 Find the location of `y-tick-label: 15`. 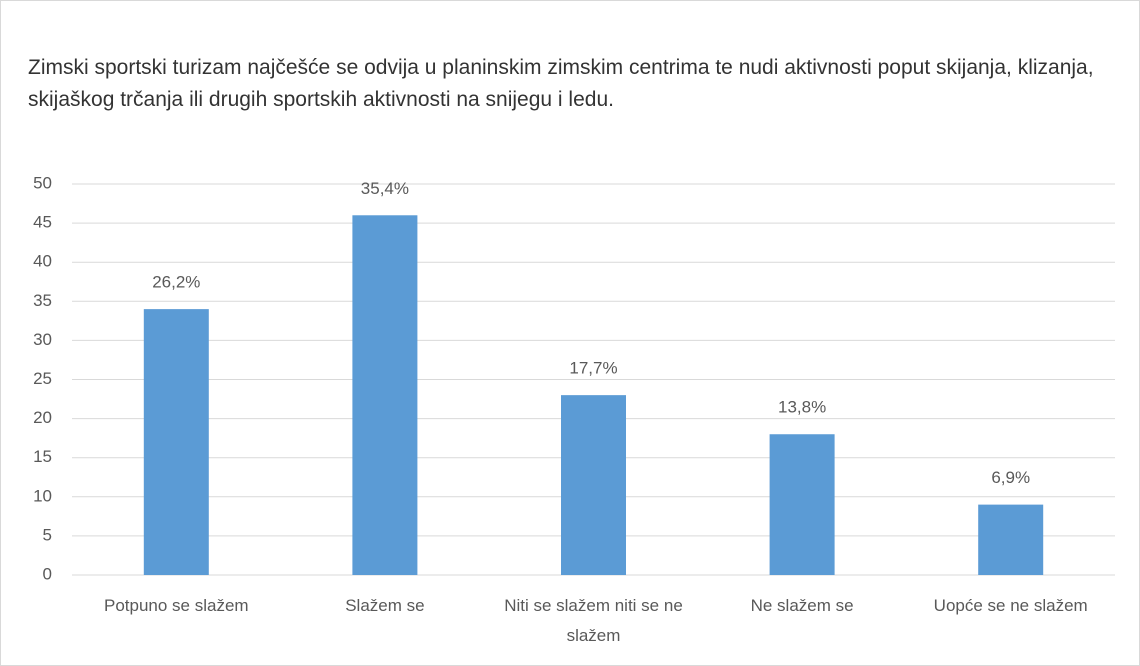

y-tick-label: 15 is located at coordinates (42, 456).